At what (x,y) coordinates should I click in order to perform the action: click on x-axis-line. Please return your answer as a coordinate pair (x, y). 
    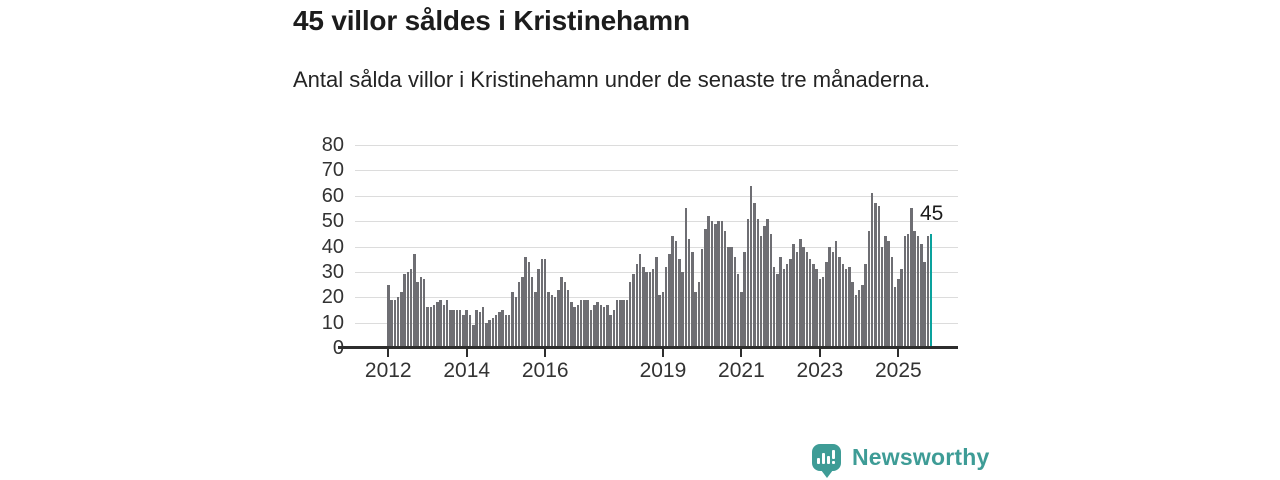
    Looking at the image, I should click on (648, 347).